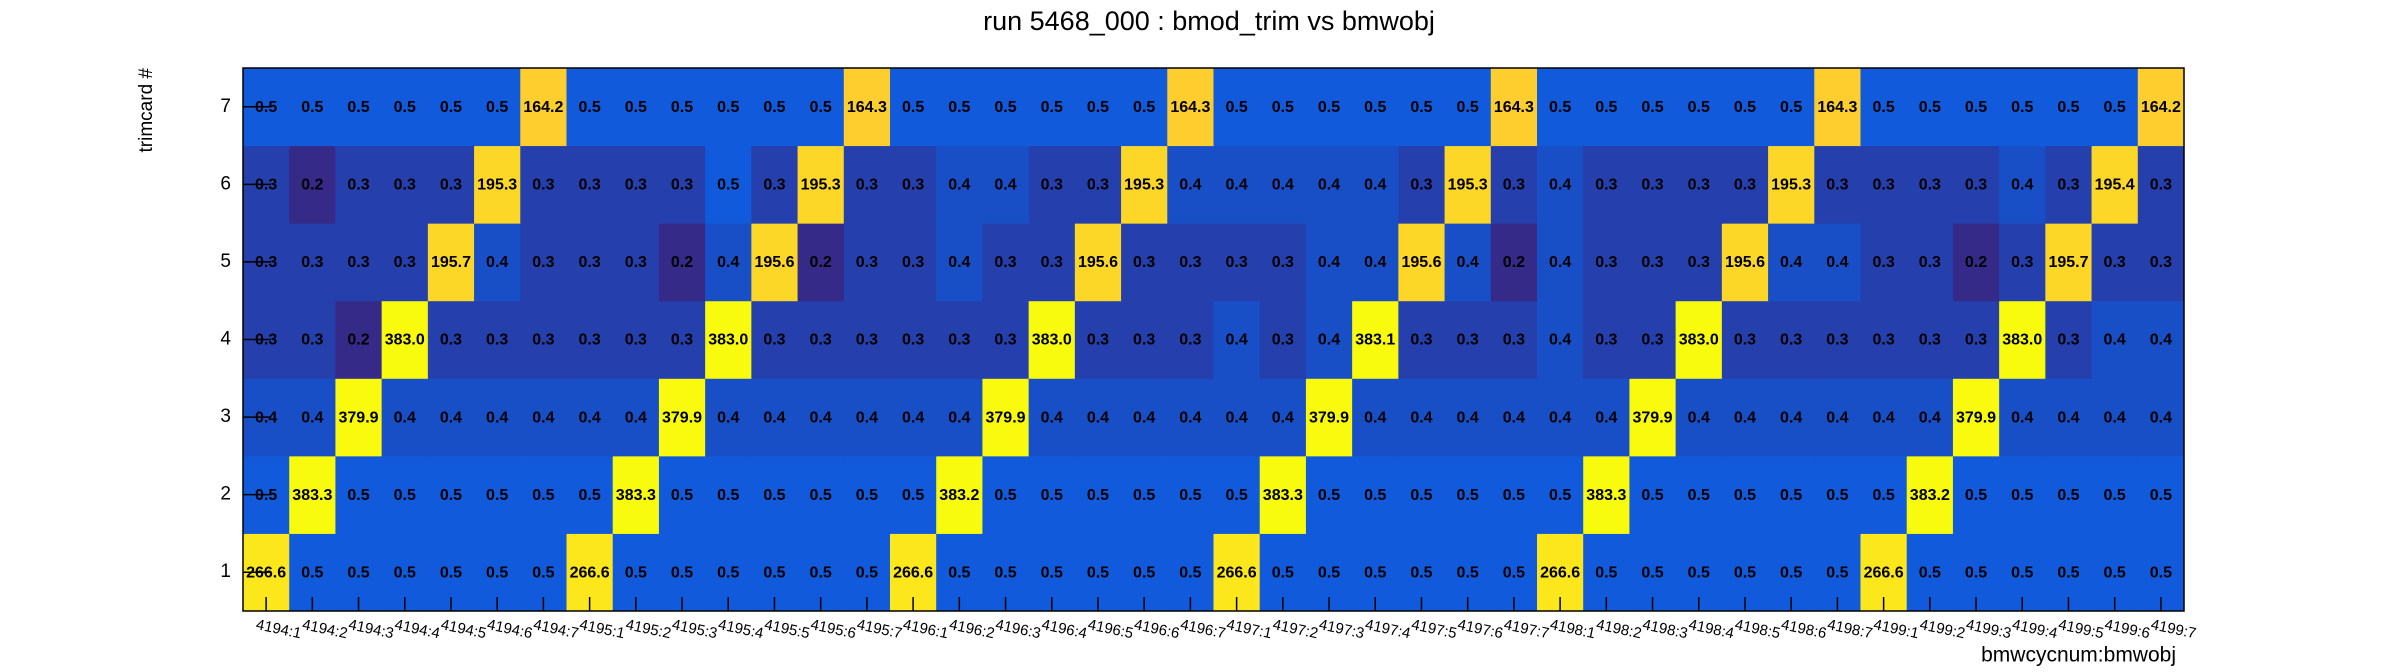 The height and width of the screenshot is (672, 2396). What do you see at coordinates (1942, 629) in the screenshot?
I see `x-tick-label: 4199:2` at bounding box center [1942, 629].